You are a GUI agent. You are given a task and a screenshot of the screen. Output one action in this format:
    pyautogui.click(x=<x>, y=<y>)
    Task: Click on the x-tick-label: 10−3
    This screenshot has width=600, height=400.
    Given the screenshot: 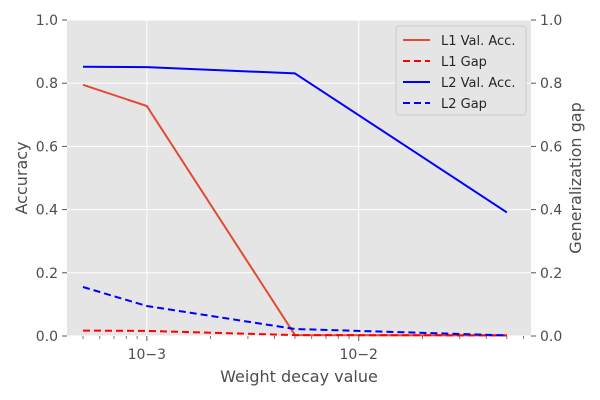 What is the action you would take?
    pyautogui.click(x=147, y=355)
    